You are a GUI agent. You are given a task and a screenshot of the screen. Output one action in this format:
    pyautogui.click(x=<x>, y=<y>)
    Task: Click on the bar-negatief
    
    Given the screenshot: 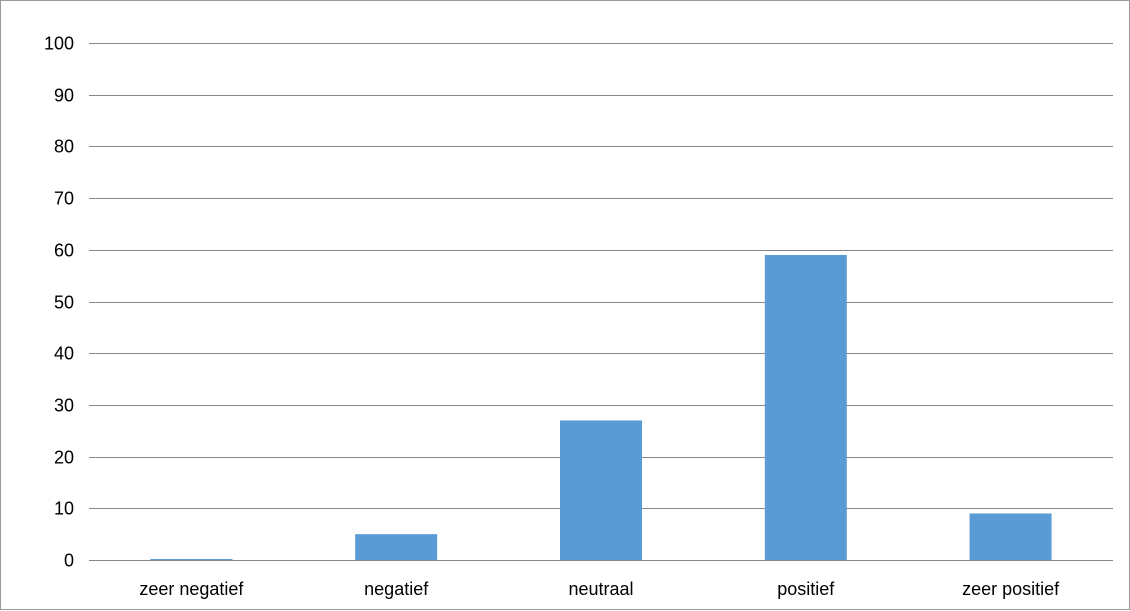 What is the action you would take?
    pyautogui.click(x=396, y=547)
    